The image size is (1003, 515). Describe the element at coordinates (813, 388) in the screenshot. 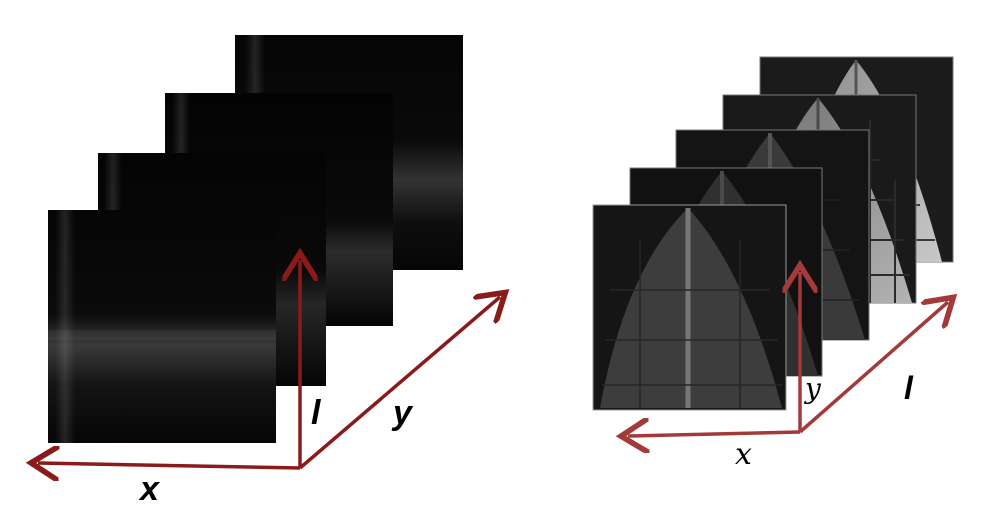

I see `right-axis-y-label: y` at that location.